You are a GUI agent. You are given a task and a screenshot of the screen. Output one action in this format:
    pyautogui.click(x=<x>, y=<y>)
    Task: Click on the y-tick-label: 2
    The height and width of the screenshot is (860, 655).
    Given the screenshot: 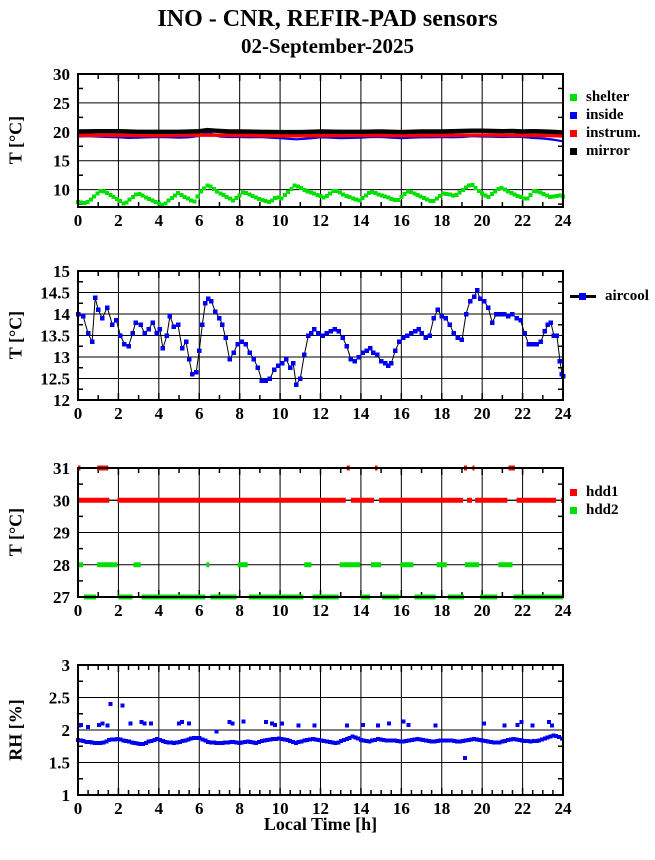 What is the action you would take?
    pyautogui.click(x=66, y=730)
    